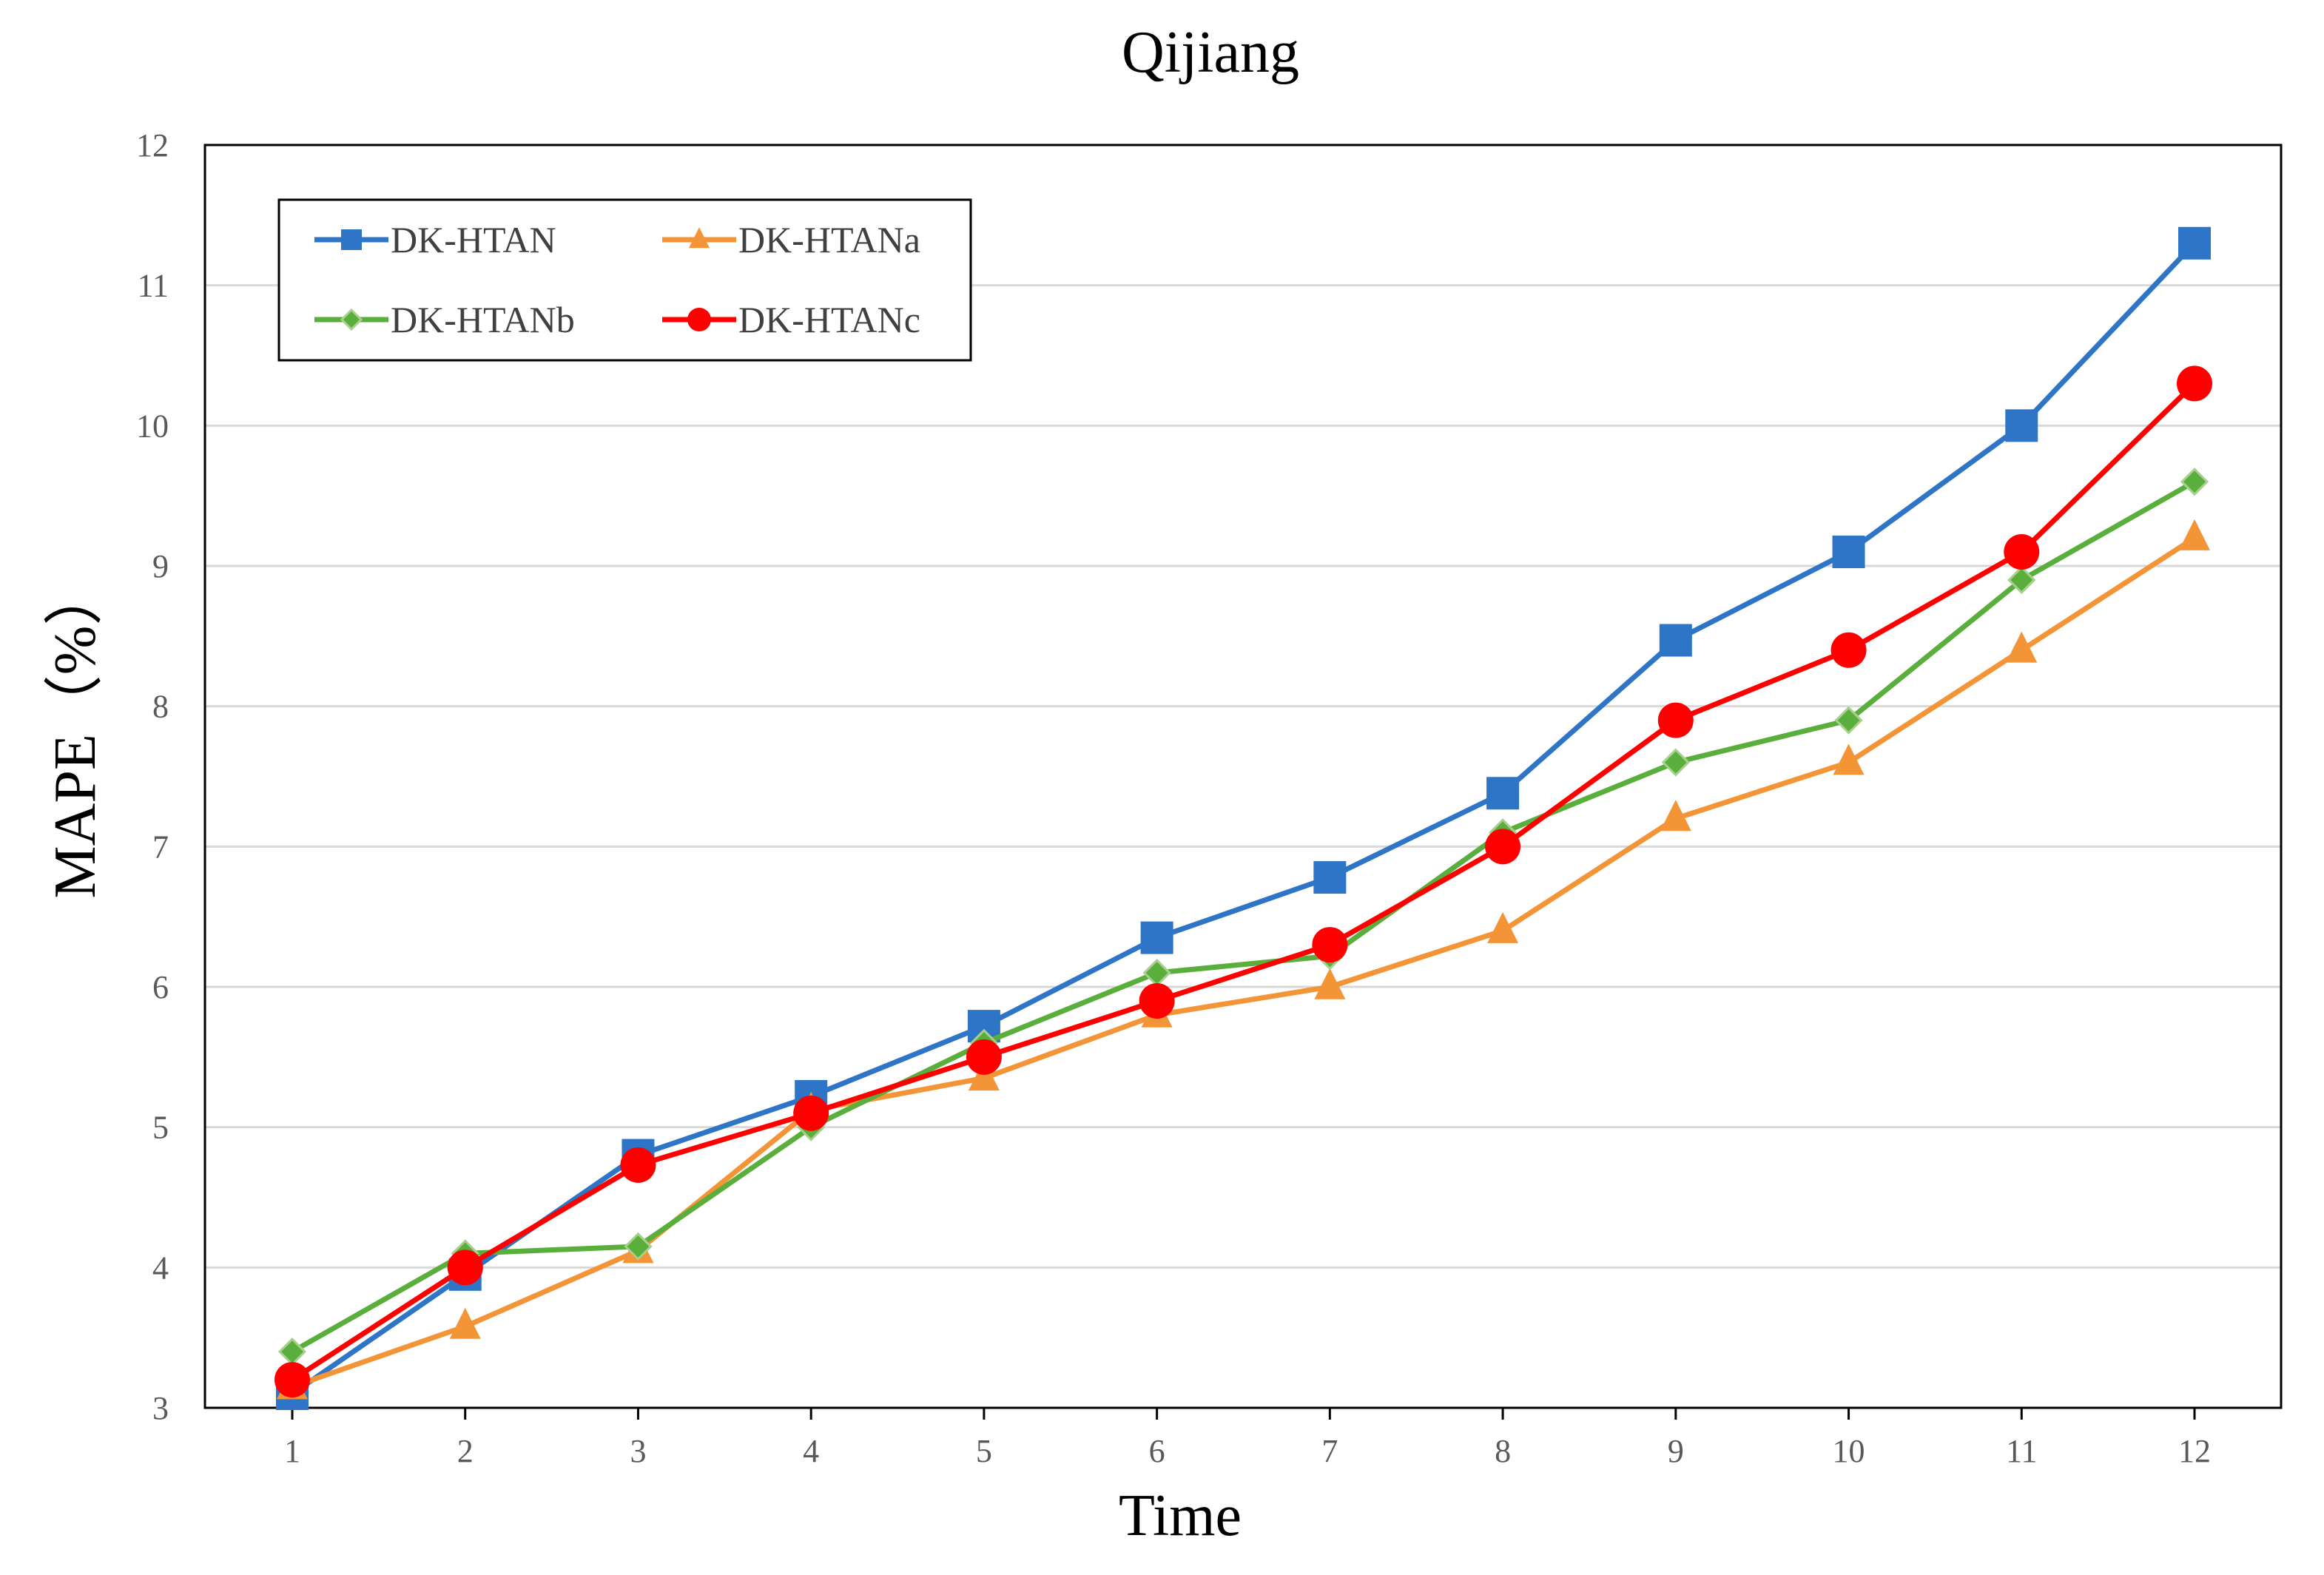 The width and height of the screenshot is (2324, 1575). Describe the element at coordinates (152, 426) in the screenshot. I see `y-tick-label: 10` at that location.